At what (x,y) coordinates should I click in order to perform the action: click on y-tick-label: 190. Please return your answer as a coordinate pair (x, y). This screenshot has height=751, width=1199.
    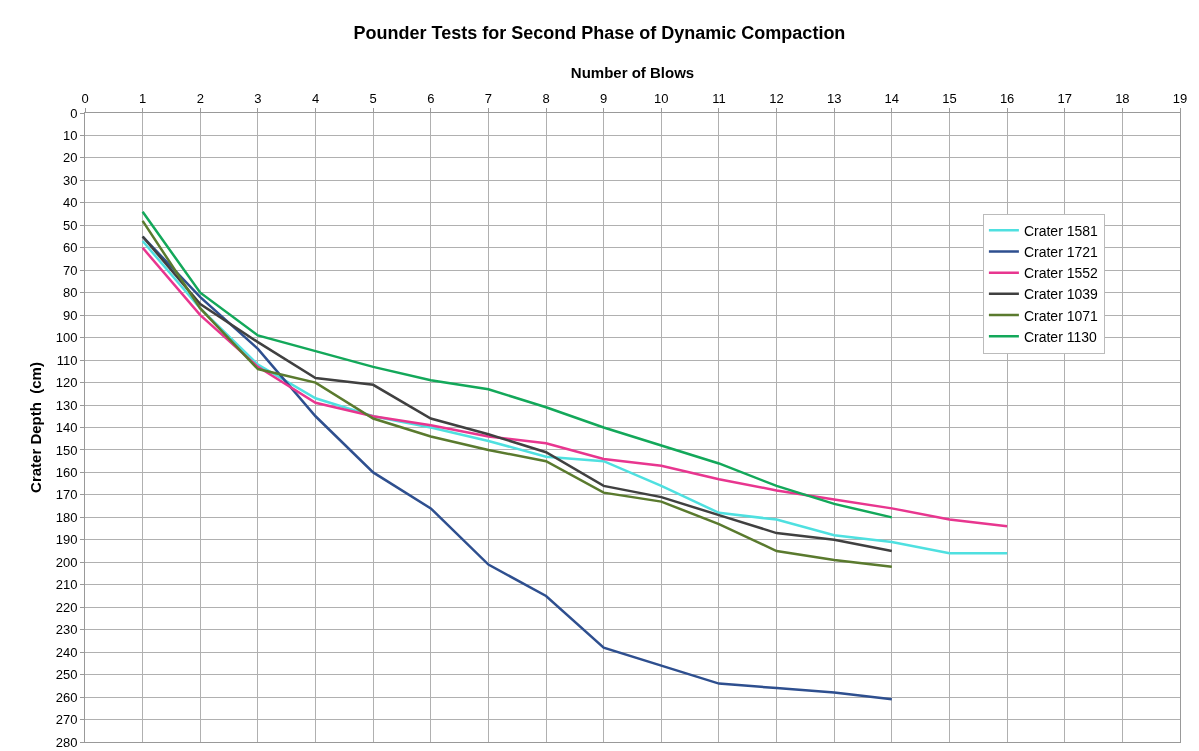
    Looking at the image, I should click on (66, 540).